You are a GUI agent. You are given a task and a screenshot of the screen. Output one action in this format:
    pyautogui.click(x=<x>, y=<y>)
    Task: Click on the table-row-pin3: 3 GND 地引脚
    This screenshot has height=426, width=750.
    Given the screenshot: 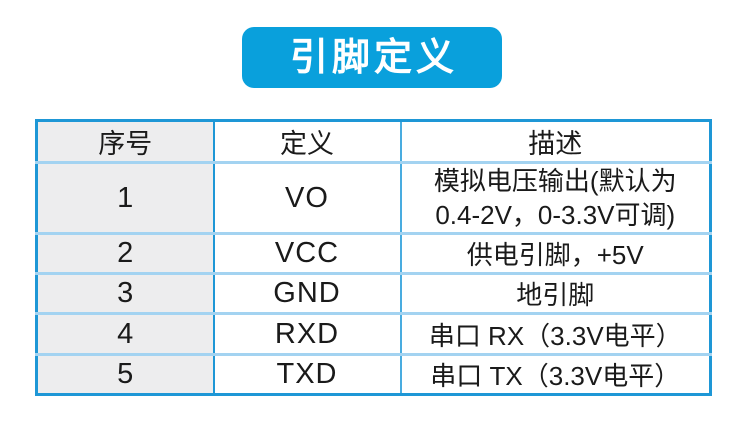 What is the action you would take?
    pyautogui.click(x=373, y=293)
    